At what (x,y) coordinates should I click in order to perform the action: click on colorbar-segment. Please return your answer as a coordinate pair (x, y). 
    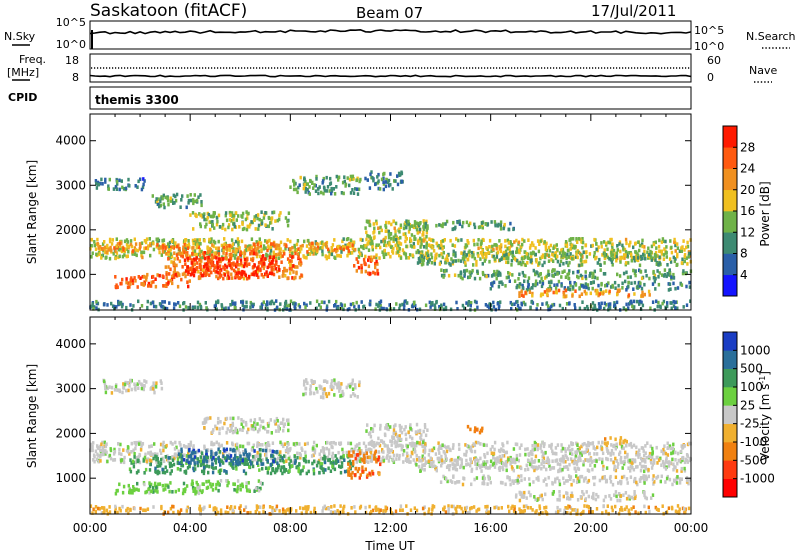
    Looking at the image, I should click on (730, 243).